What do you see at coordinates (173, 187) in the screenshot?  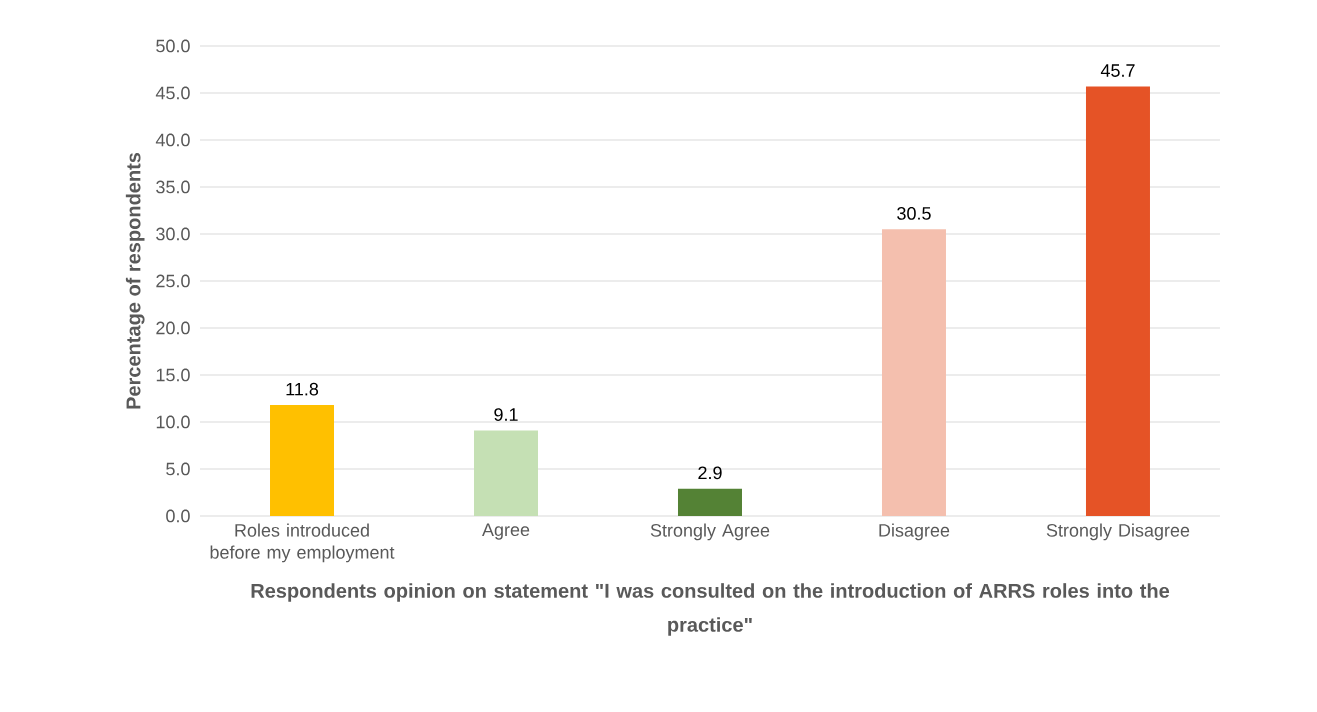 I see `y-tick-label: 35.0` at bounding box center [173, 187].